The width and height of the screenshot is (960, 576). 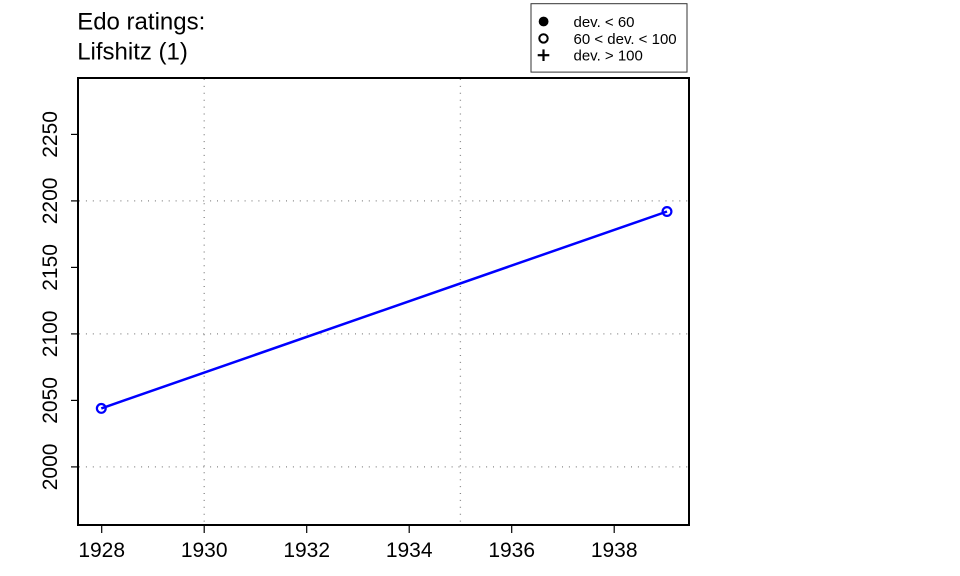 I want to click on svg-text: 2100, so click(x=50, y=334).